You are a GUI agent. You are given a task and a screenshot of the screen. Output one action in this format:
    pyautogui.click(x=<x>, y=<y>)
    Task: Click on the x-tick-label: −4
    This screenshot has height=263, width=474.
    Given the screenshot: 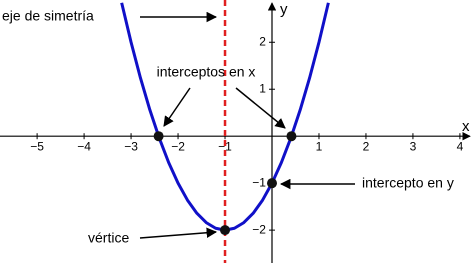 What is the action you would take?
    pyautogui.click(x=84, y=146)
    